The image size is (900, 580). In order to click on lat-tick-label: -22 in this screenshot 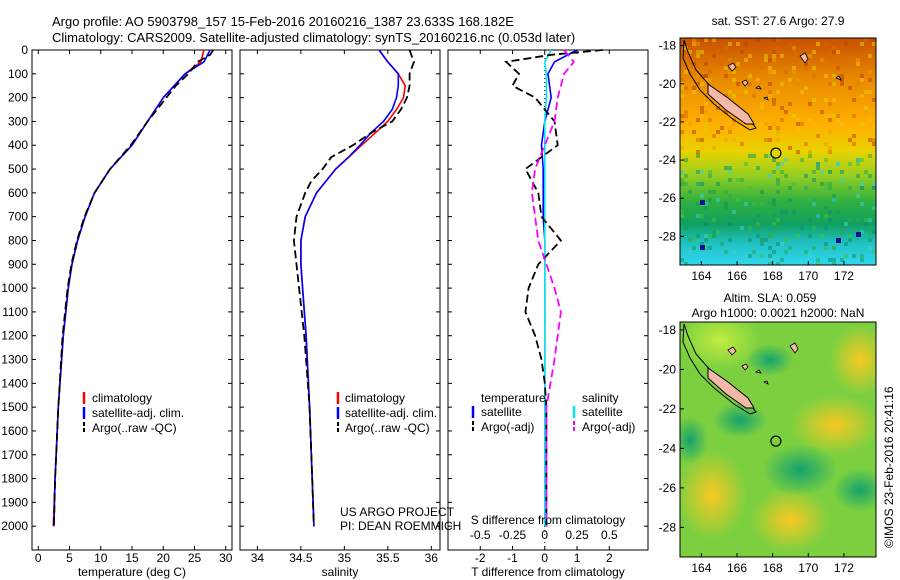, I will do `click(668, 409)`.